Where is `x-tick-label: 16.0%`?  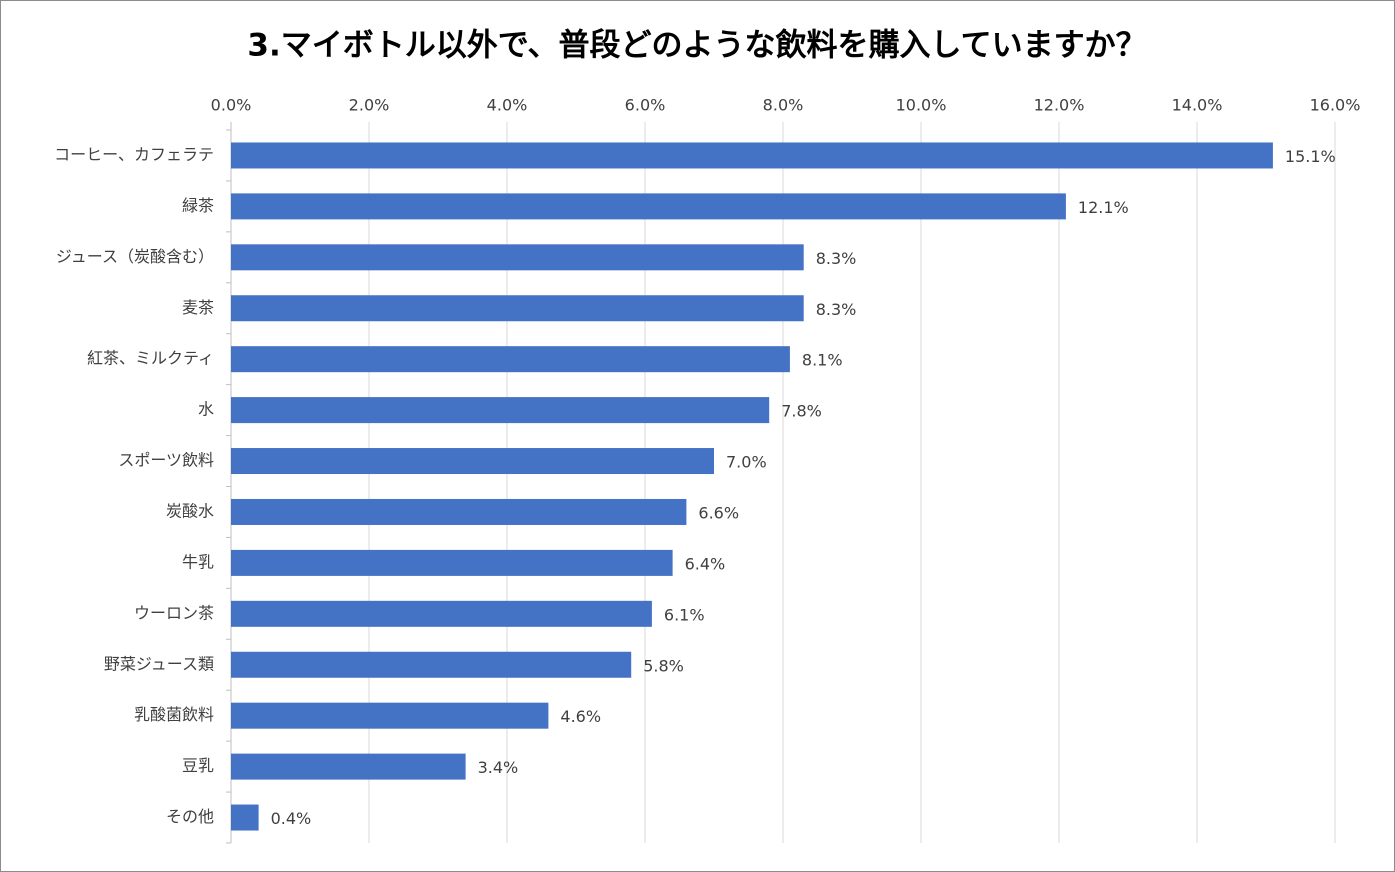
x-tick-label: 16.0% is located at coordinates (1335, 105).